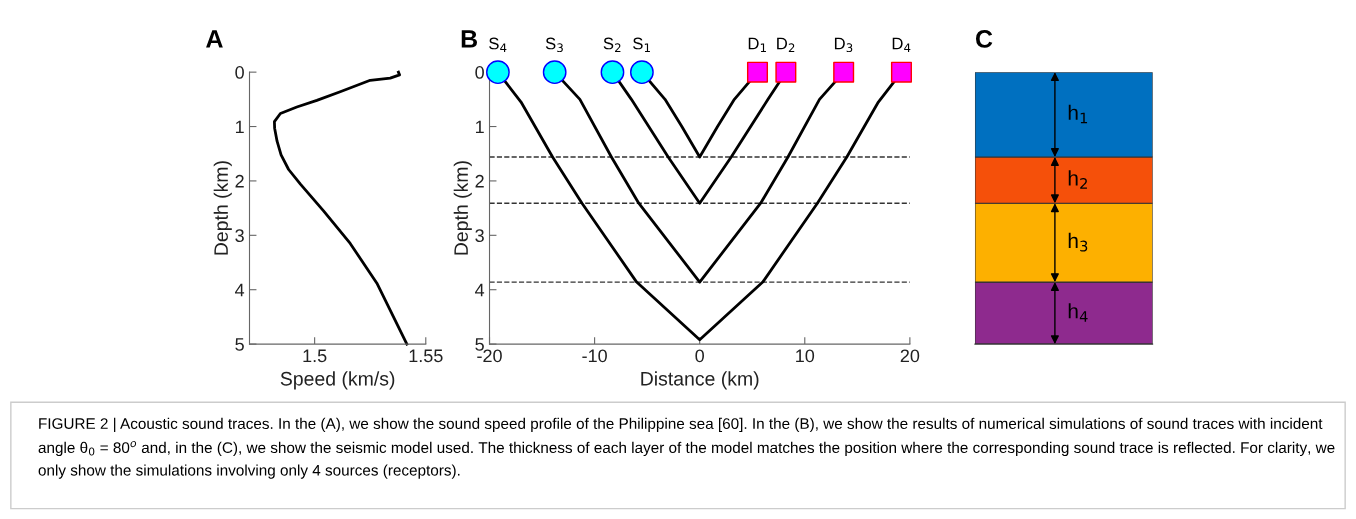 Image resolution: width=1356 pixels, height=519 pixels. Describe the element at coordinates (337, 380) in the screenshot. I see `x-axis-title: Speed (km/s)` at that location.